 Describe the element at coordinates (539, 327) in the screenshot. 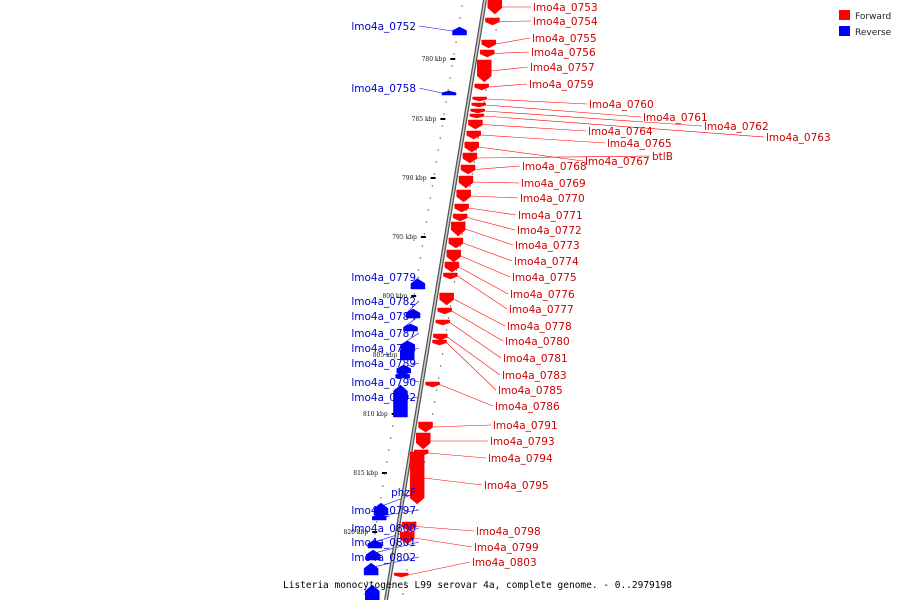

I see `forward-gene-label: lmo4a_0778` at that location.